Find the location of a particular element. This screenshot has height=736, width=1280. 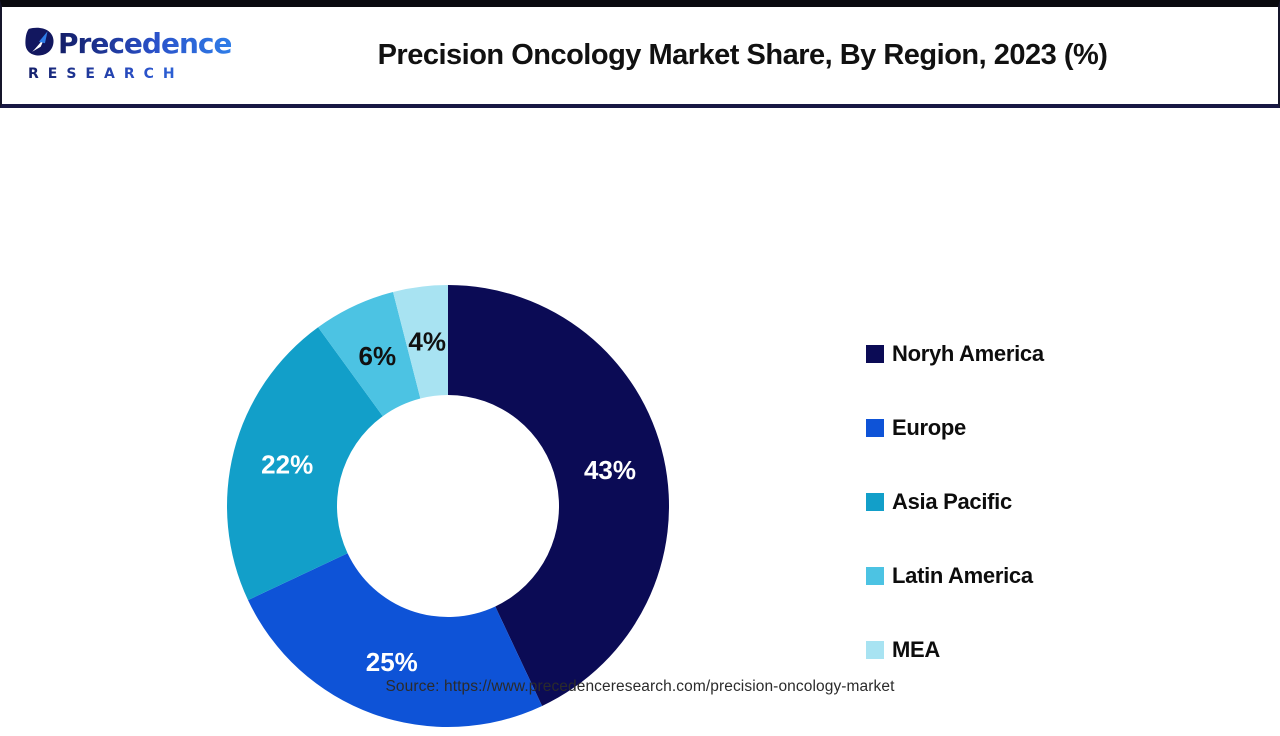

donut-slice-mea is located at coordinates (420, 342).